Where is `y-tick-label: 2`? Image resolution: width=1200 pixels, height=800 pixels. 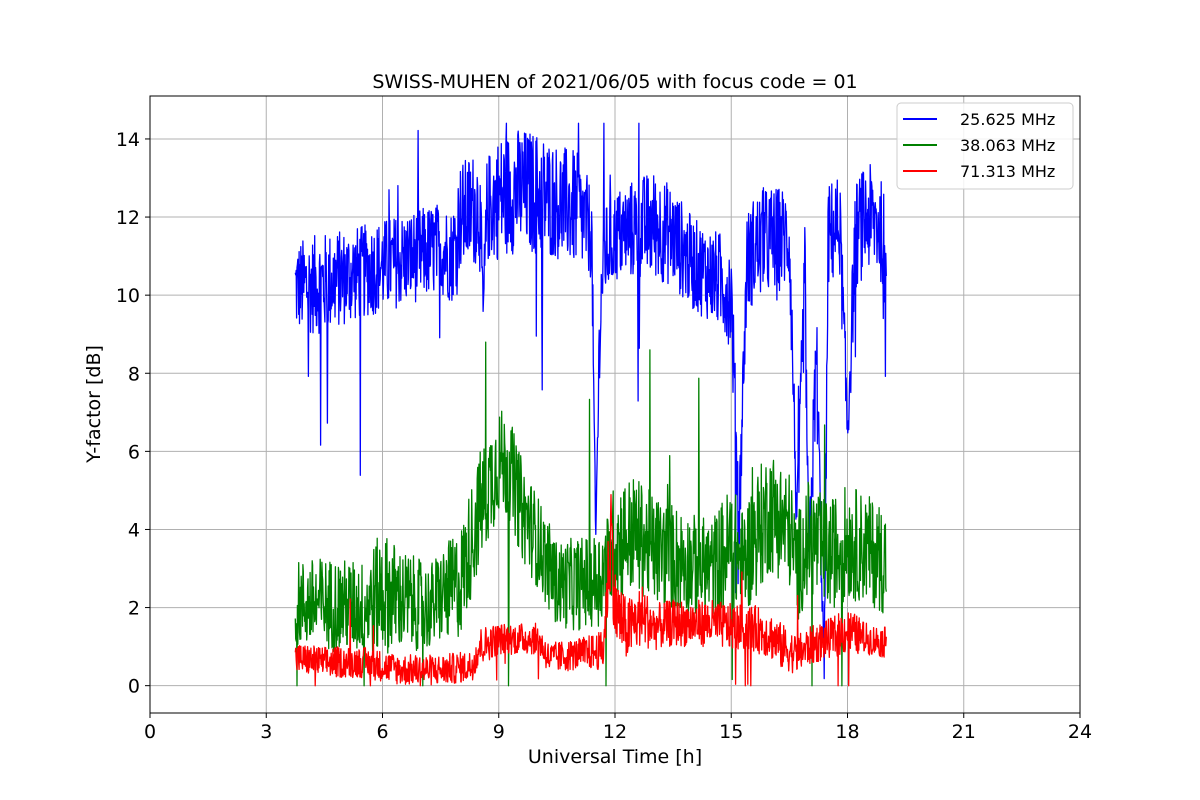
y-tick-label: 2 is located at coordinates (134, 609).